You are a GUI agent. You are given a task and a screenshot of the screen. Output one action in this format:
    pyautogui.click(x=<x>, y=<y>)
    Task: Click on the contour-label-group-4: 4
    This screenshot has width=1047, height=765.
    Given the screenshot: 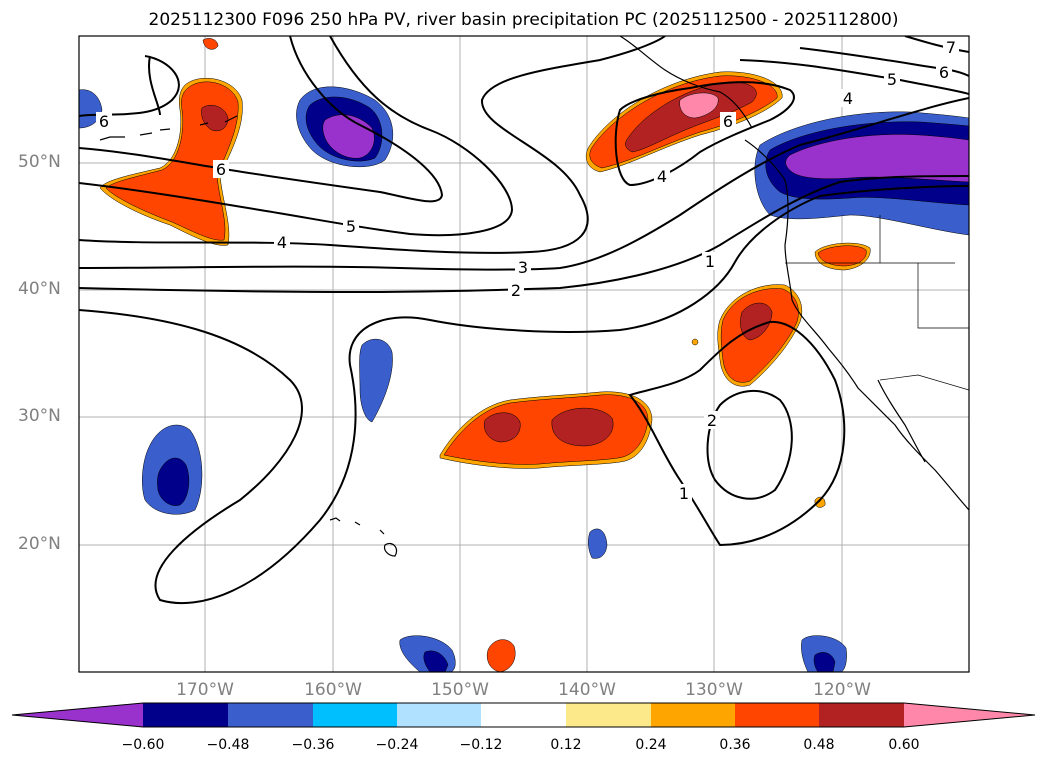 What is the action you would take?
    pyautogui.click(x=282, y=242)
    